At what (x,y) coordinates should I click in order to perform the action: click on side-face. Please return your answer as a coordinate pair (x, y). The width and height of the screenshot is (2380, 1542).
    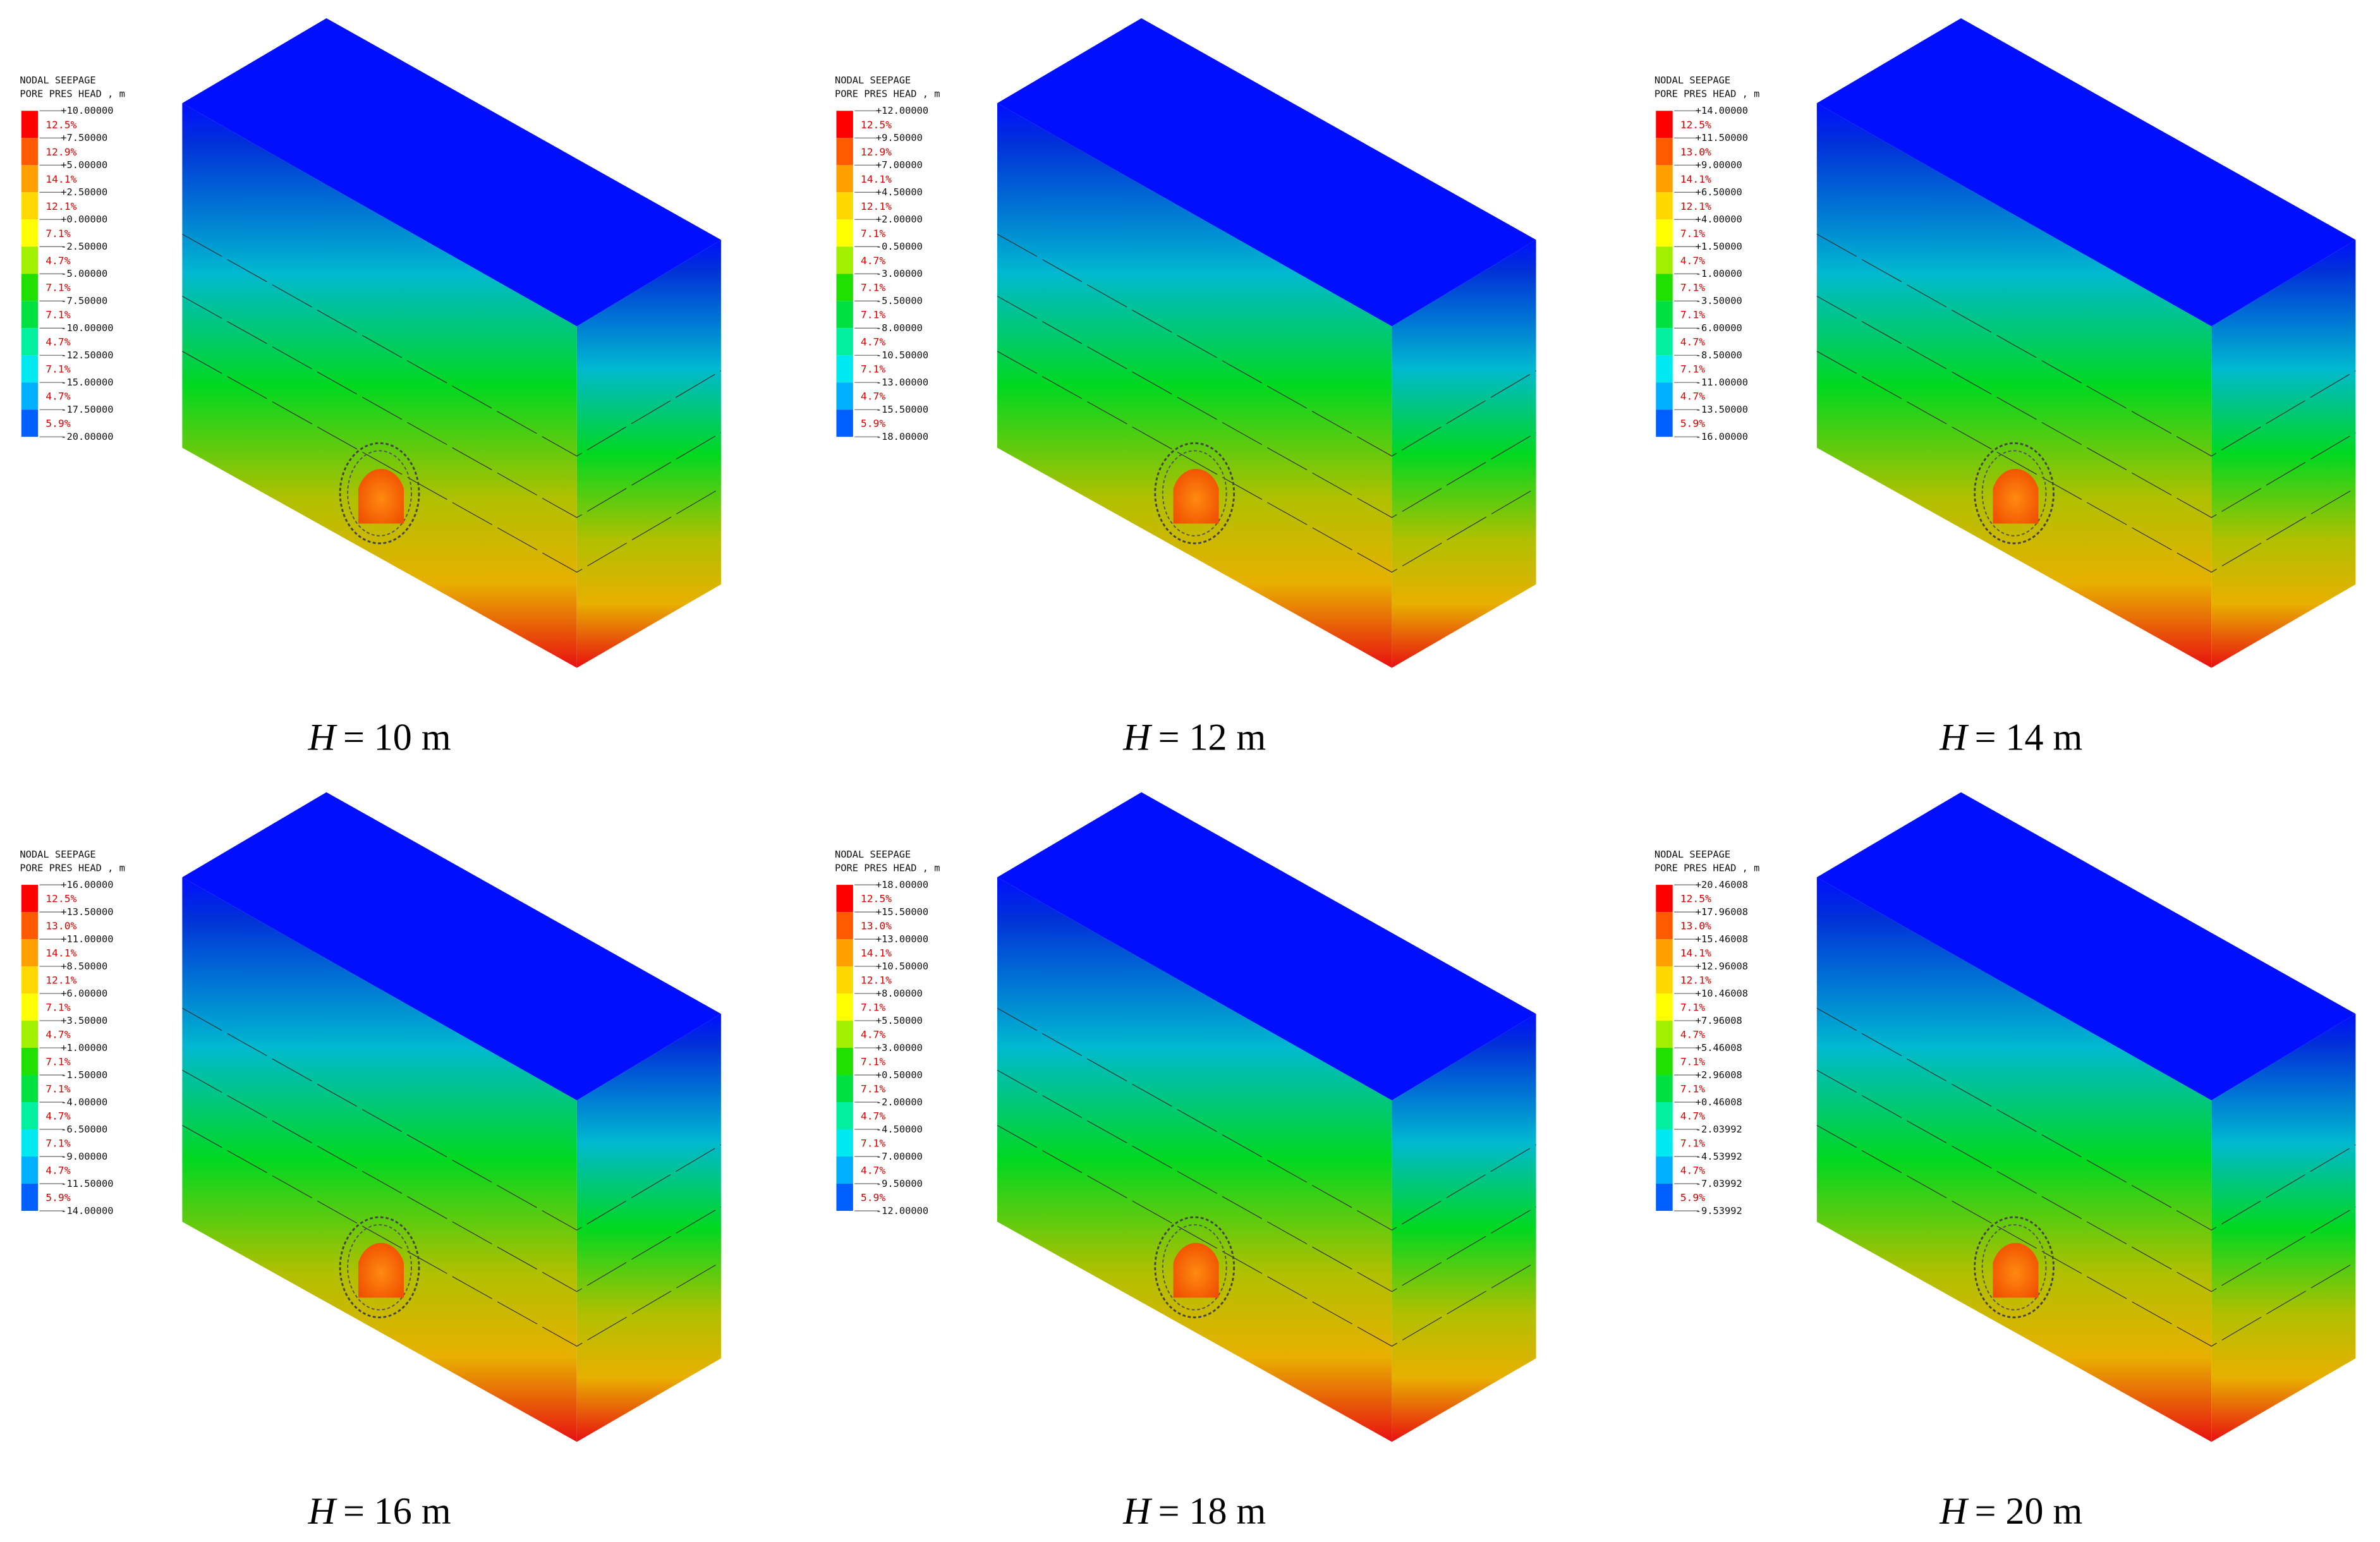
    Looking at the image, I should click on (1464, 454).